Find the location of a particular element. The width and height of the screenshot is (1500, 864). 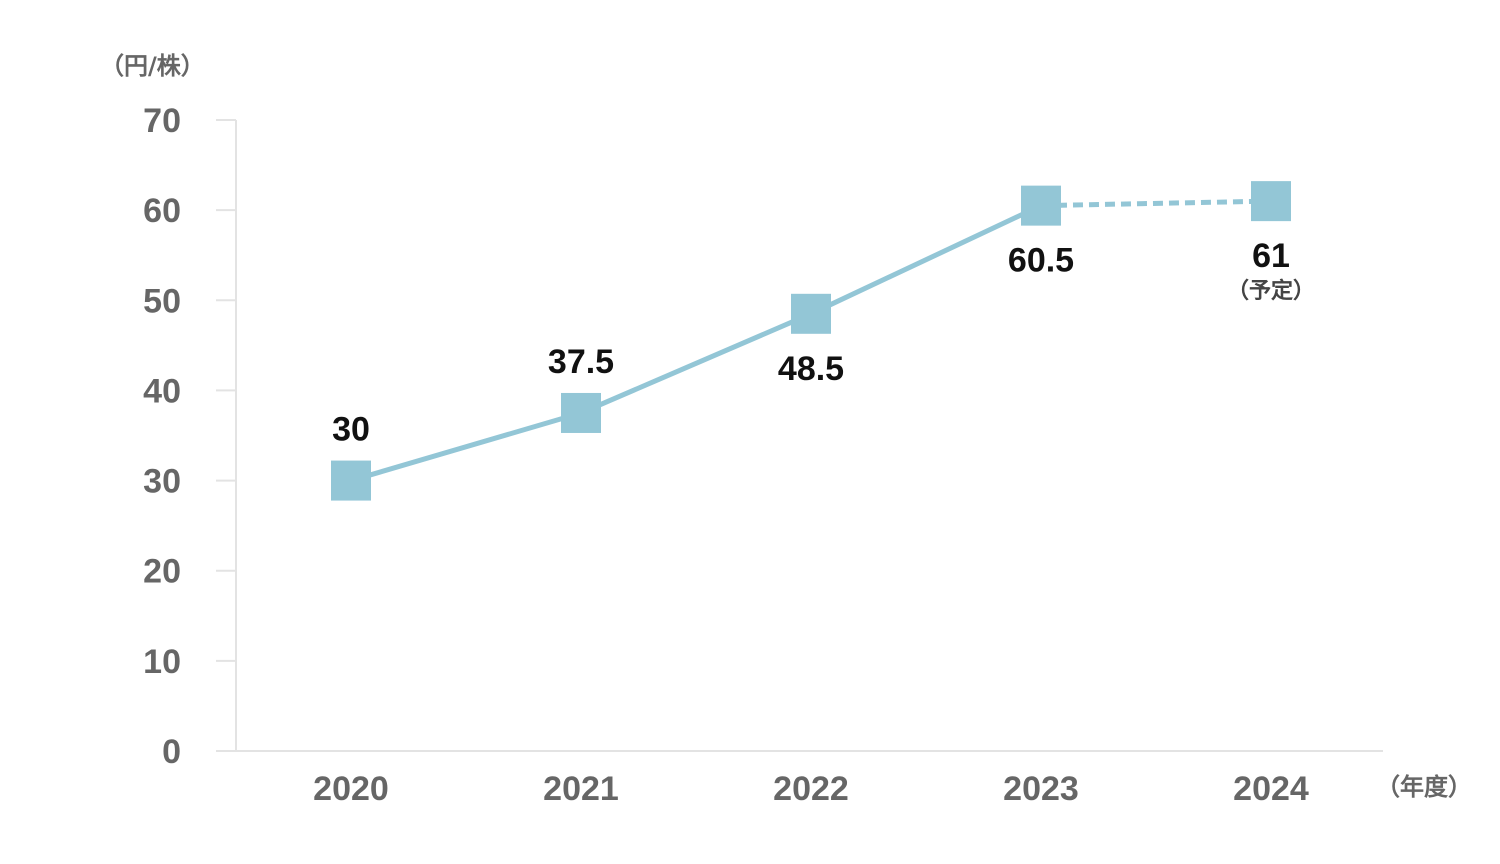

x-axis-unit: （年度） is located at coordinates (1424, 787).